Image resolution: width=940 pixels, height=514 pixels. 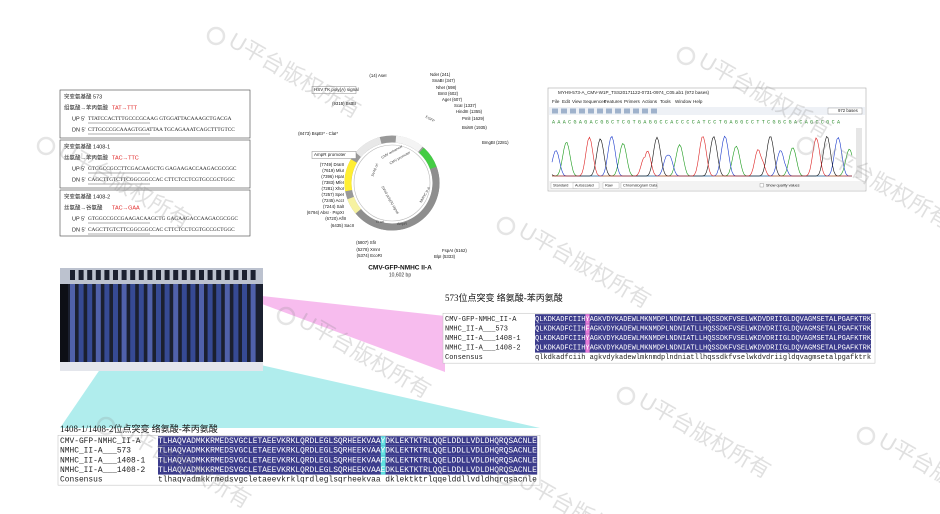 What do you see at coordinates (125, 158) in the screenshot?
I see `primer-codon: TAC→TTC` at bounding box center [125, 158].